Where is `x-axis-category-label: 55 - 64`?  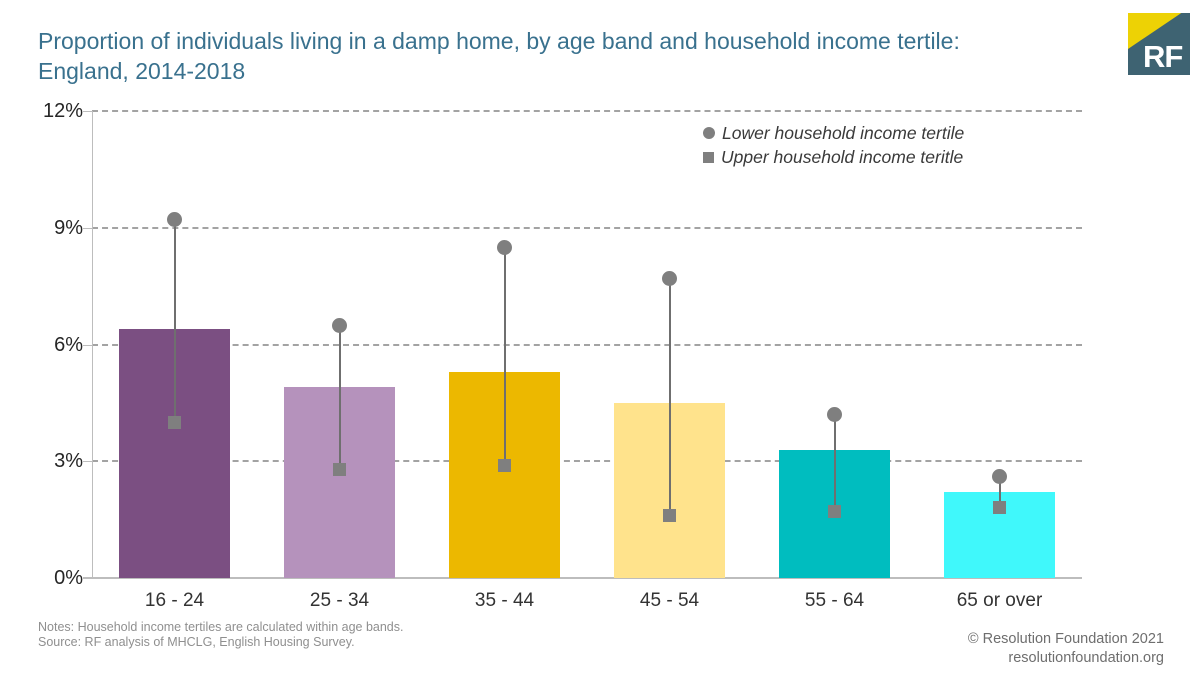 x-axis-category-label: 55 - 64 is located at coordinates (834, 600).